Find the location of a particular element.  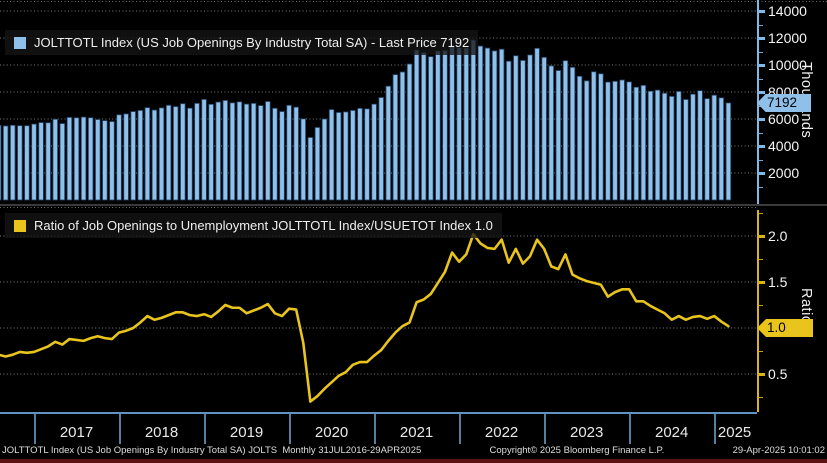

ratio-axis: Ratio 1.0 0.51.01.52.0 is located at coordinates (792, 311).